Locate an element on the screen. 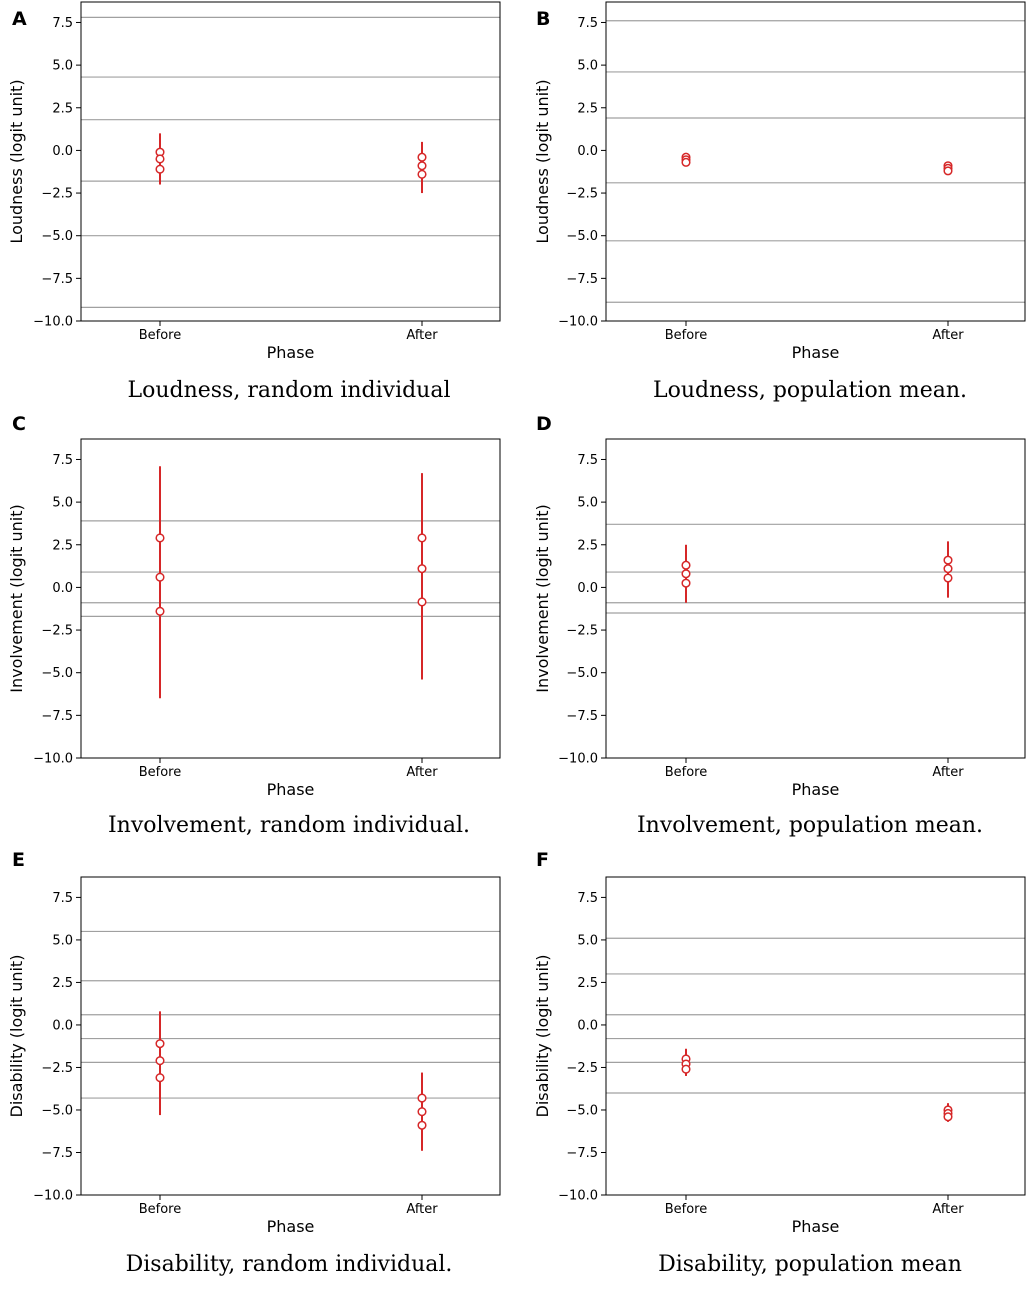 The width and height of the screenshot is (1029, 1301). panel-letter: D is located at coordinates (544, 424).